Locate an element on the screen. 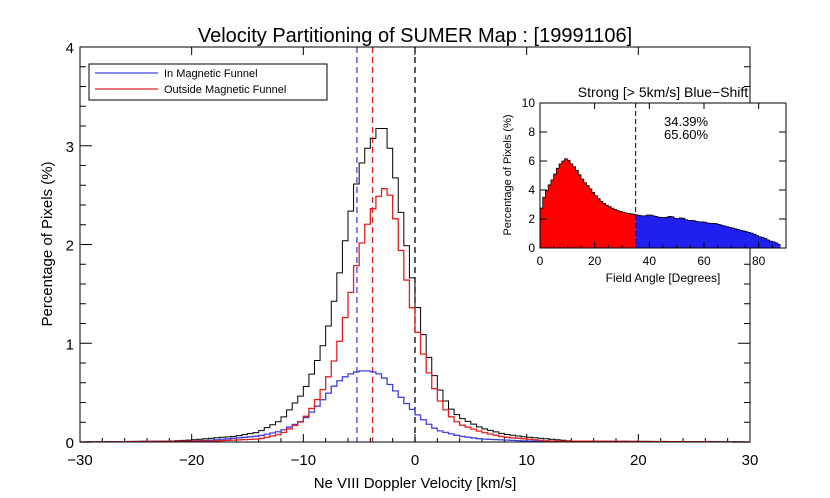 Image resolution: width=830 pixels, height=498 pixels. inset-x-tick-label: 80 is located at coordinates (759, 261).